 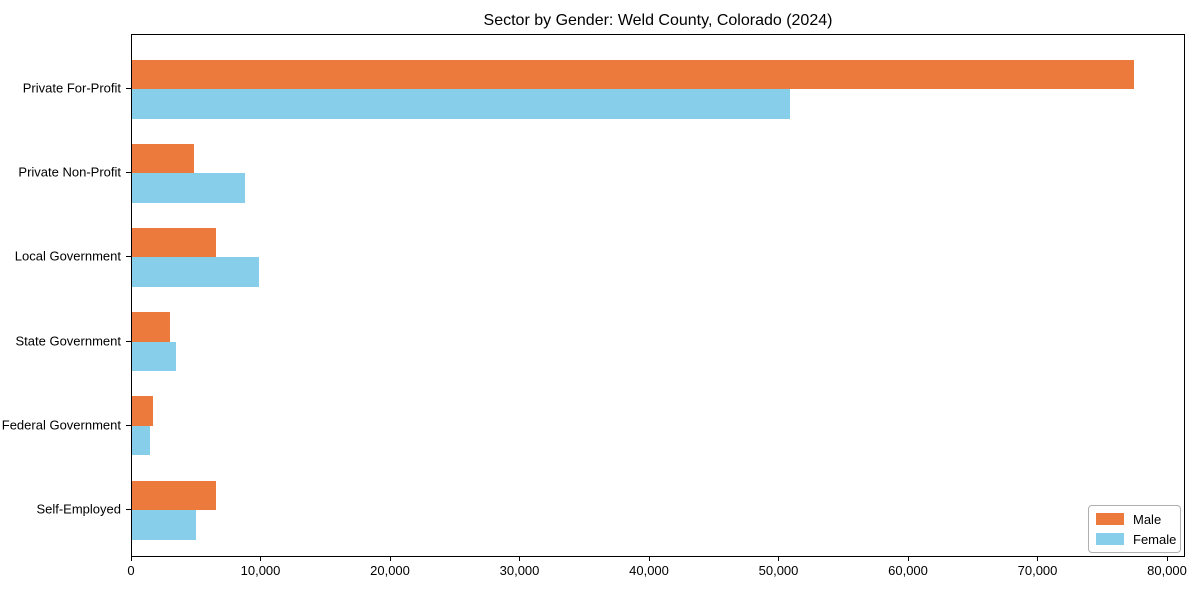 I want to click on bar-male-federal-government, so click(x=142, y=411).